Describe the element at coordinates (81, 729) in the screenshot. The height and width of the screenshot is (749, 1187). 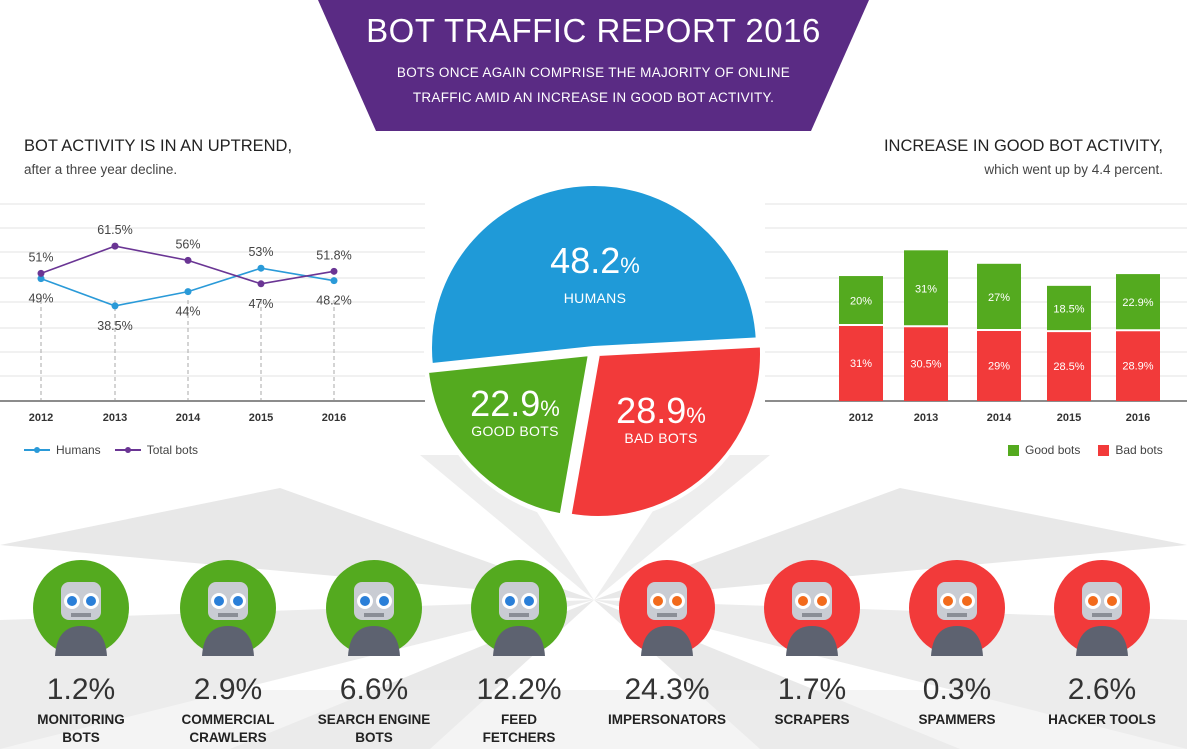
I see `bot-category-name: MONITORING BOTS` at that location.